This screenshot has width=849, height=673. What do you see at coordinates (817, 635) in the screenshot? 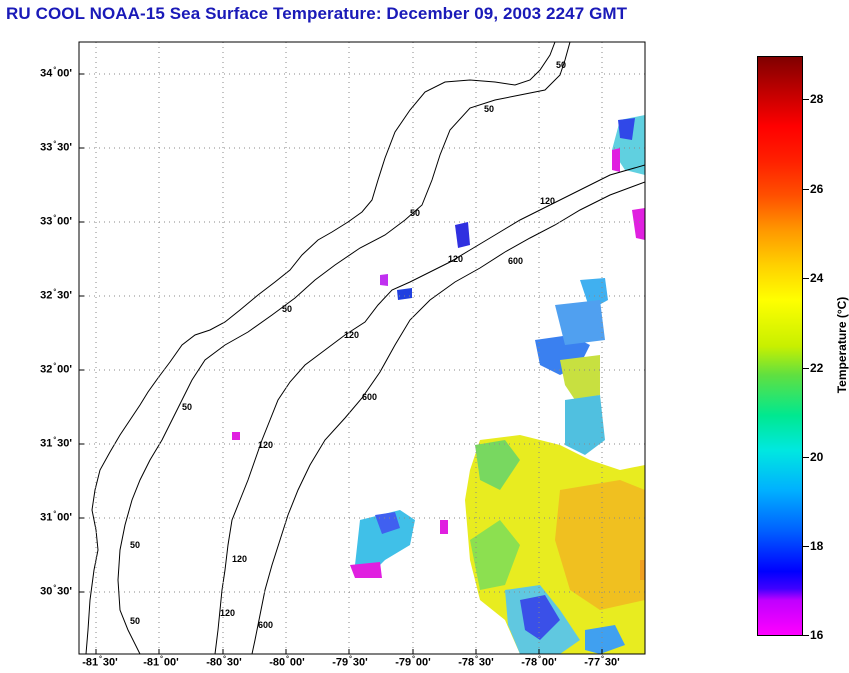
I see `colorbar-label: 16` at bounding box center [817, 635].